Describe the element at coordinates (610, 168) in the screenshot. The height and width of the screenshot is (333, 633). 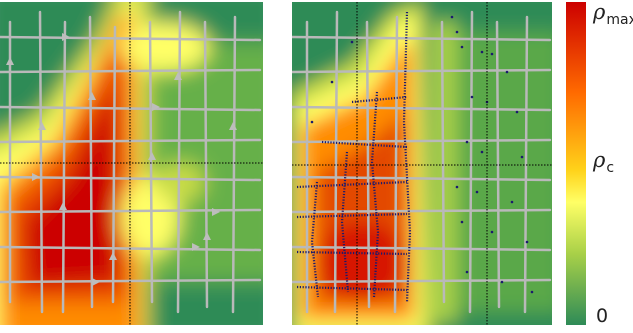
I see `rho-critical-subscript: c` at that location.